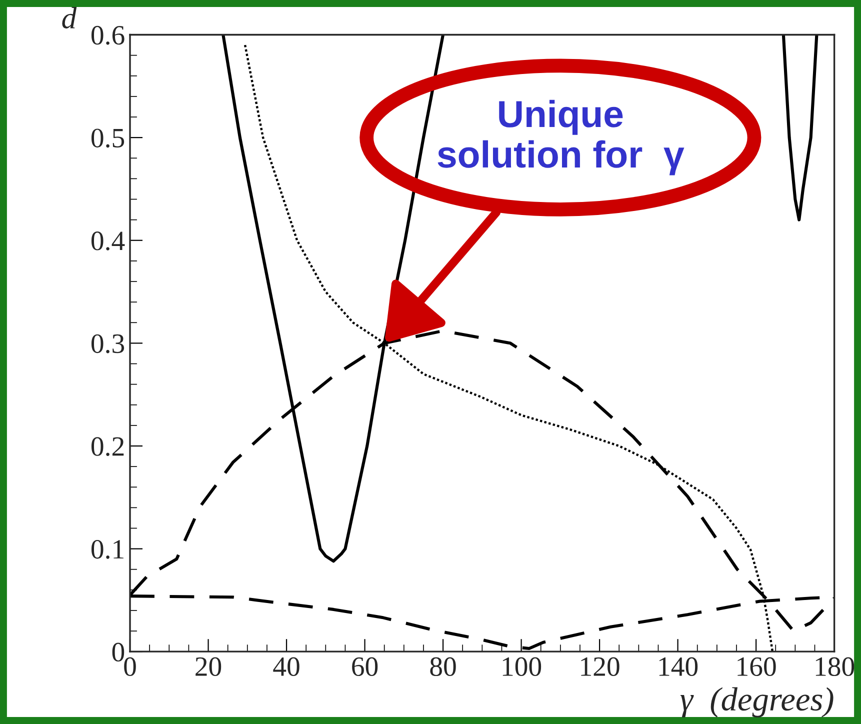 The image size is (861, 724). Describe the element at coordinates (107, 549) in the screenshot. I see `y-tick-label: 0.1` at that location.